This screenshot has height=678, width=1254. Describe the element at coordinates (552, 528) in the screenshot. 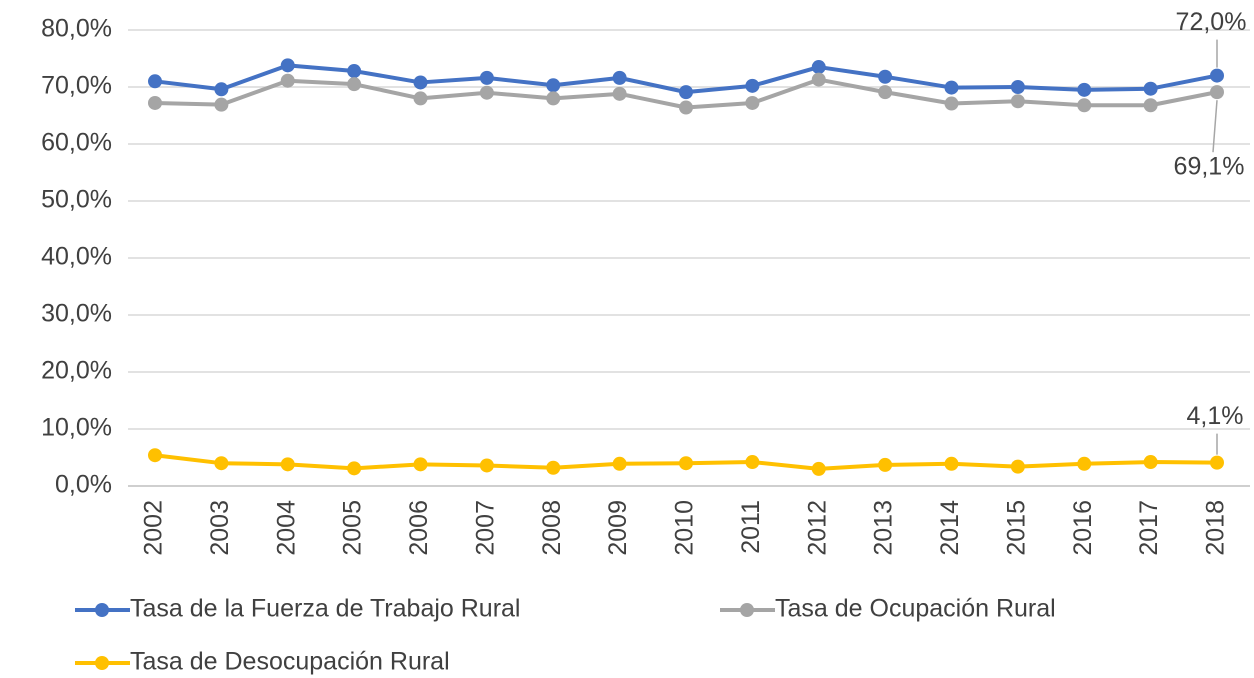

I see `x-tick-label: 2008` at that location.